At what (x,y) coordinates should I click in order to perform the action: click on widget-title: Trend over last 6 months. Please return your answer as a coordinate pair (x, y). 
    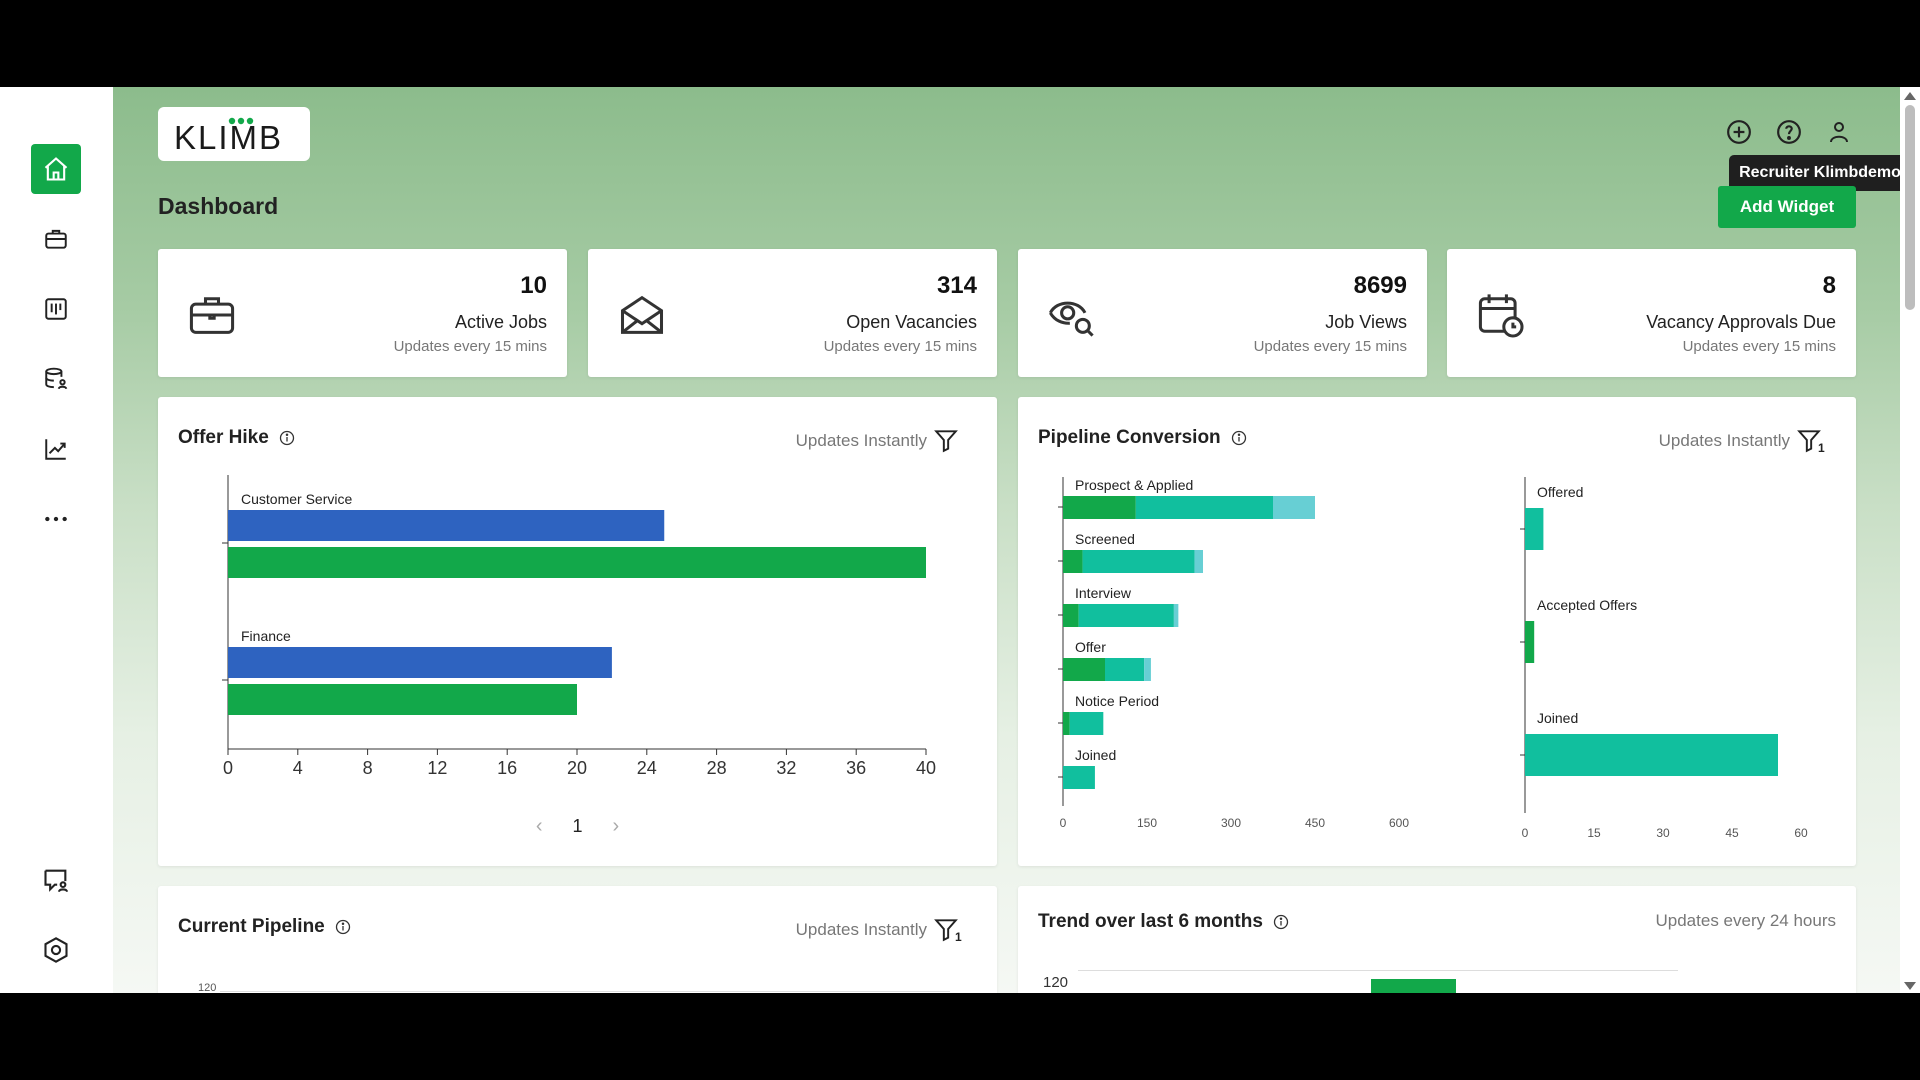
    Looking at the image, I should click on (1150, 921).